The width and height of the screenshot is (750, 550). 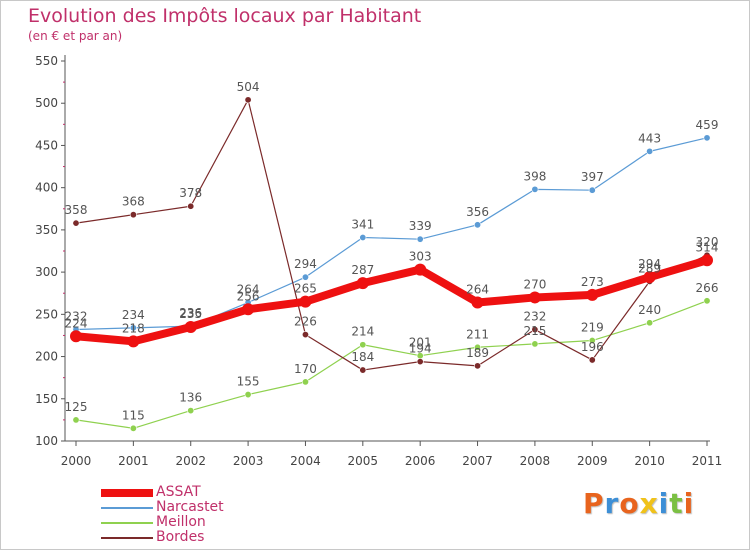 What do you see at coordinates (178, 492) in the screenshot?
I see `legend-label: ASSAT` at bounding box center [178, 492].